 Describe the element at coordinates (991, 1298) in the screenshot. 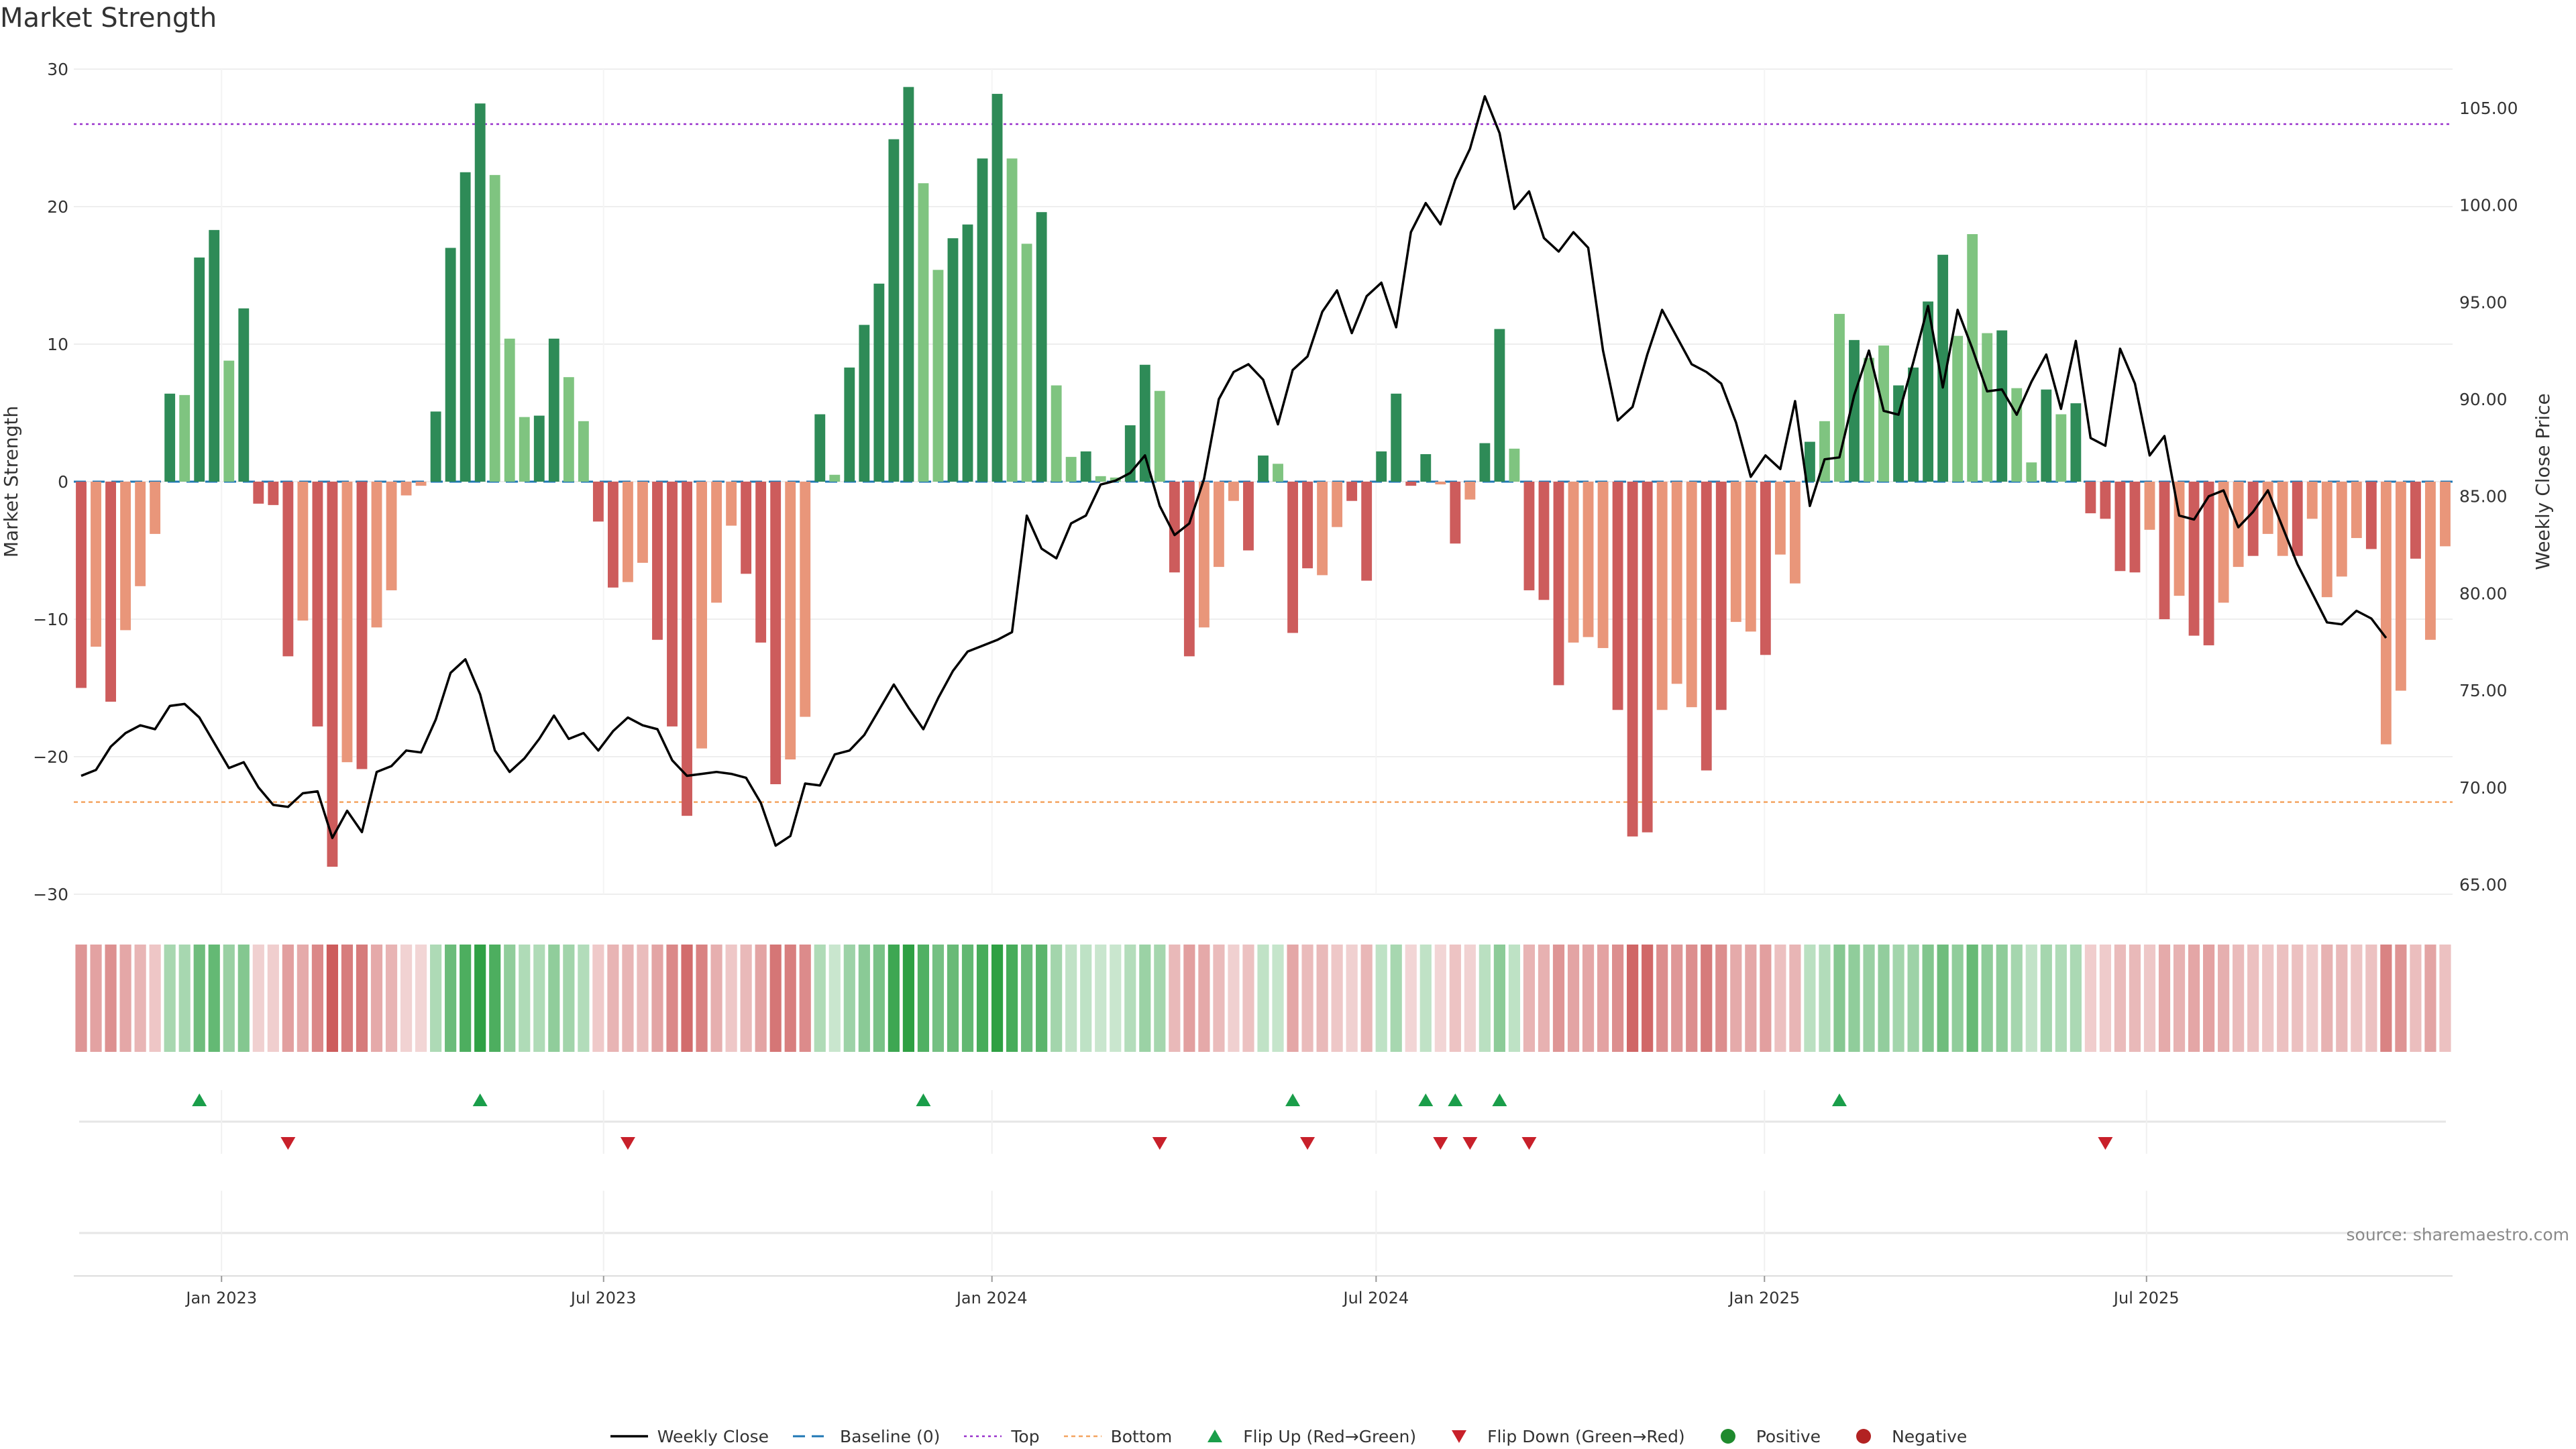

I see `x-tick-label: Jan 2024` at that location.